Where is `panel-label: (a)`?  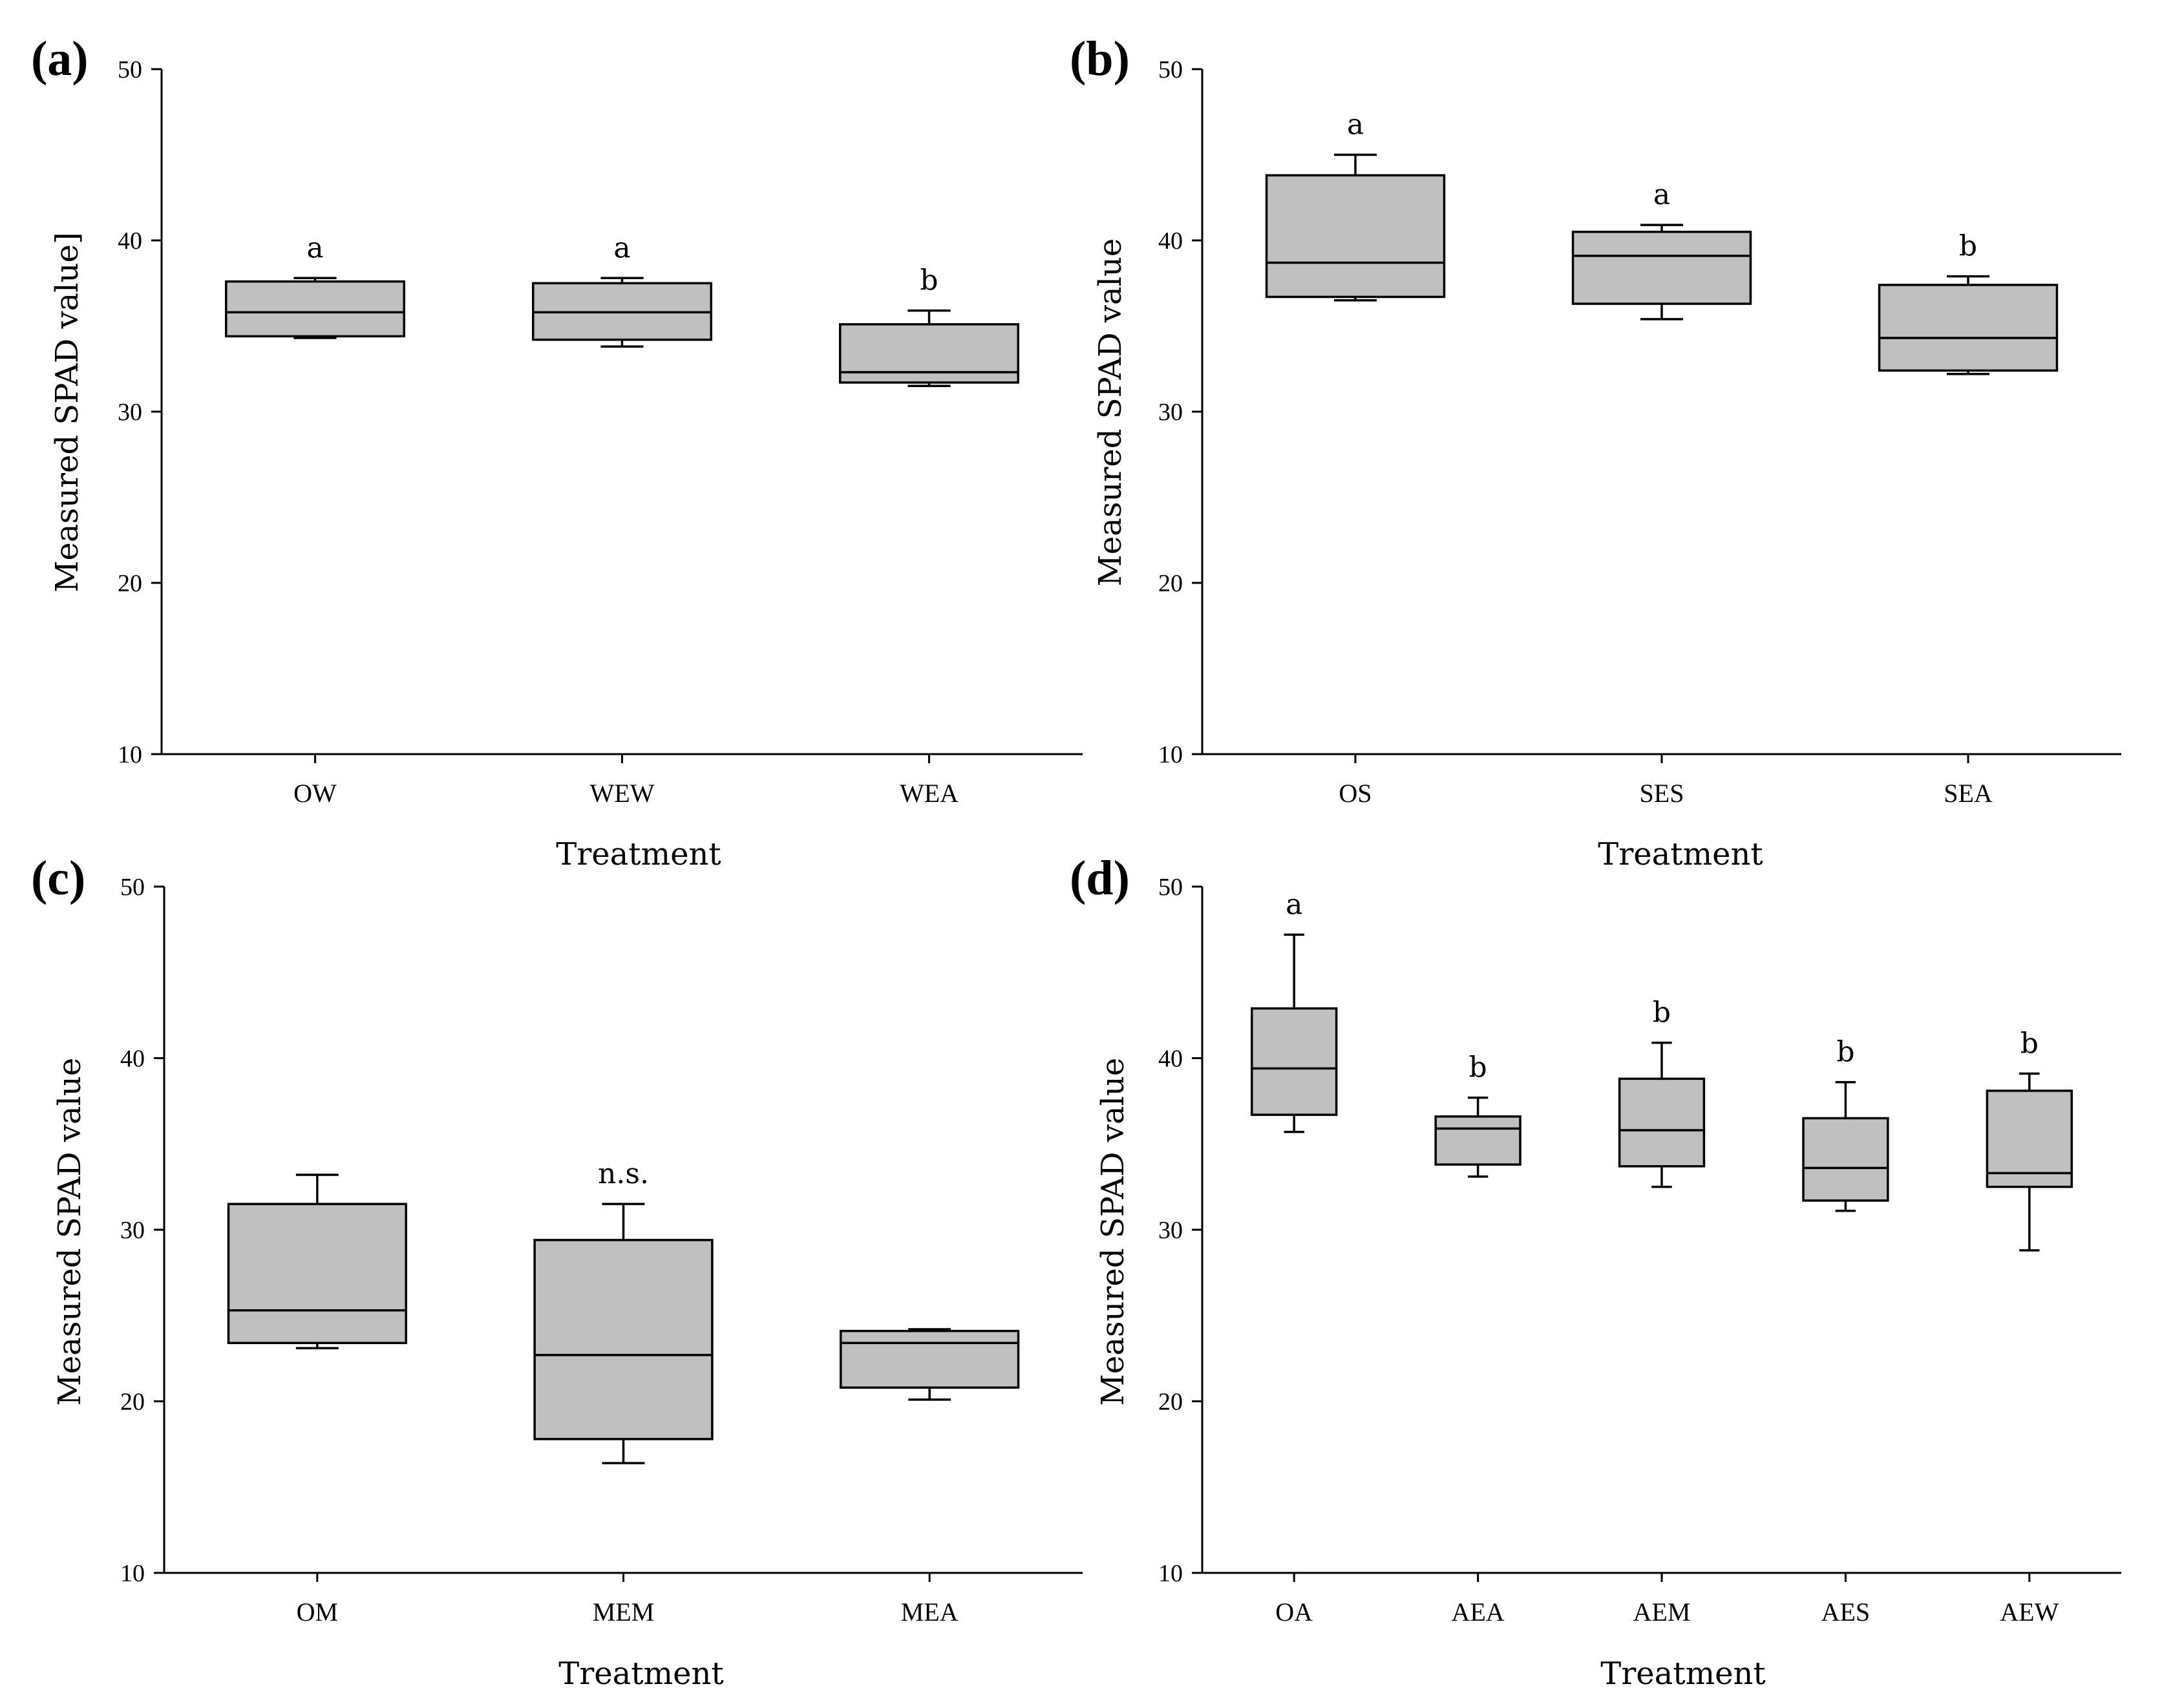
panel-label: (a) is located at coordinates (60, 59).